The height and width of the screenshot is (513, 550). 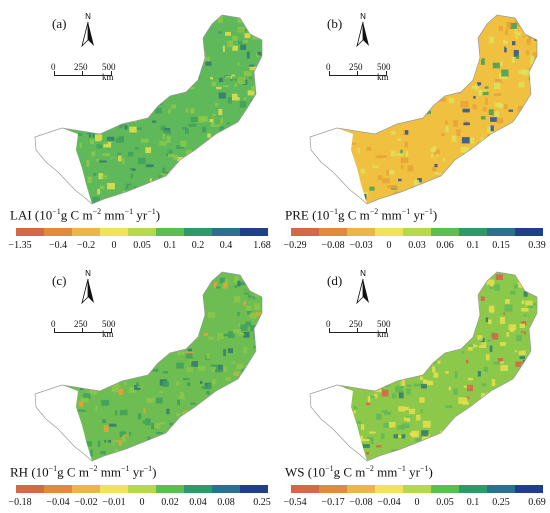 What do you see at coordinates (361, 245) in the screenshot?
I see `legend-tick-label: −0.03` at bounding box center [361, 245].